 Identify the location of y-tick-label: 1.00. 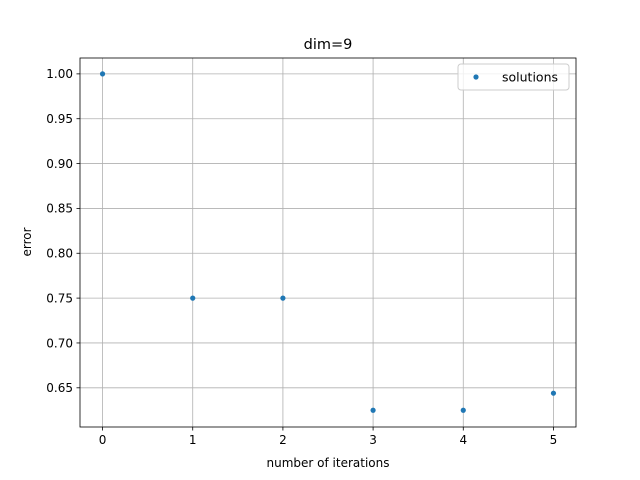
(59, 74).